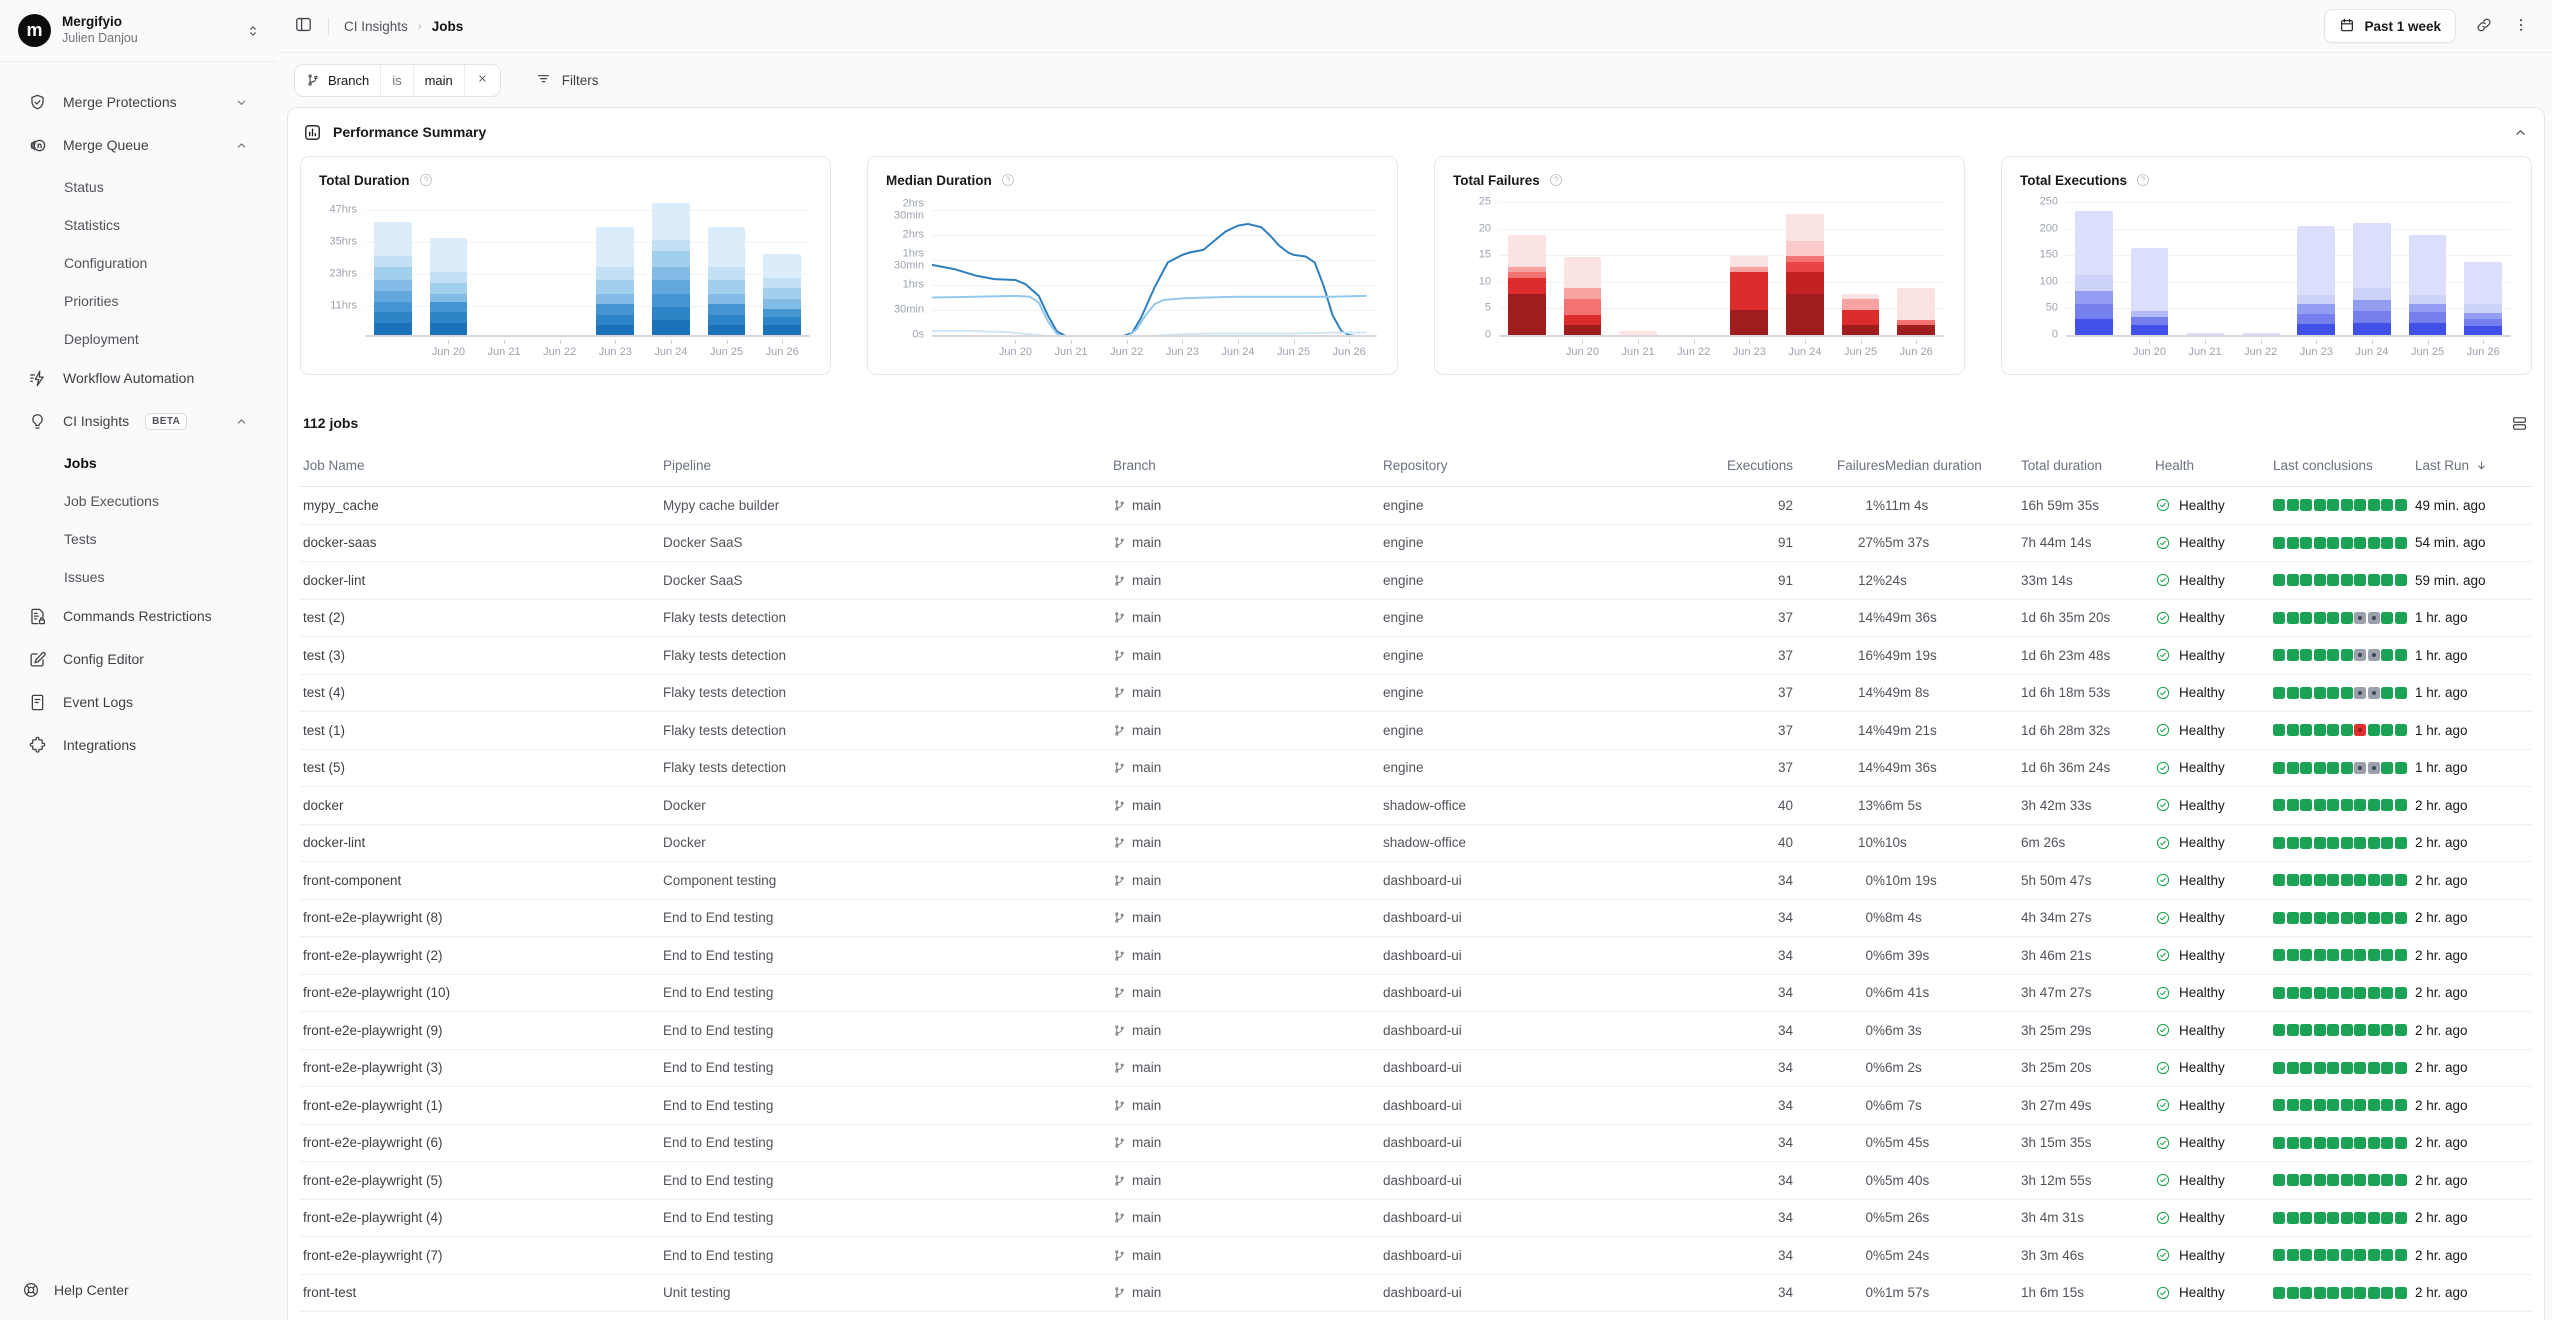 The height and width of the screenshot is (1320, 2552). I want to click on chevrons-up-down-icon, so click(253, 31).